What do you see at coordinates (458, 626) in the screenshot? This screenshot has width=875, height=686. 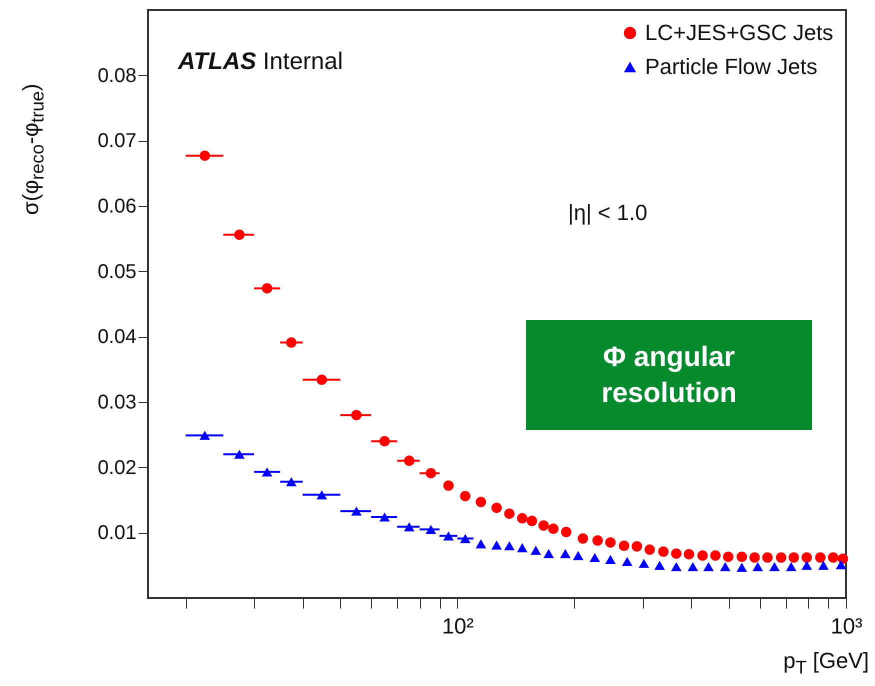 I see `x-tick-label: 10²` at bounding box center [458, 626].